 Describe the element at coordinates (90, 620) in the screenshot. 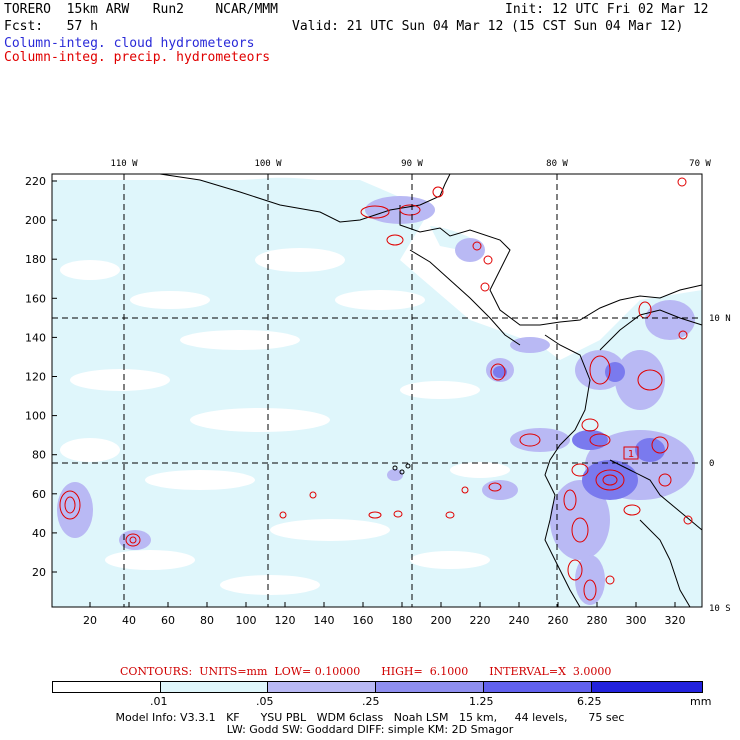

I see `x-tick-label: 20` at that location.